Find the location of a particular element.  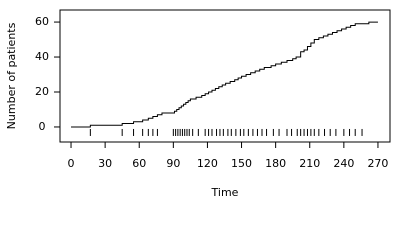

x-tick-label: 150 is located at coordinates (241, 163).